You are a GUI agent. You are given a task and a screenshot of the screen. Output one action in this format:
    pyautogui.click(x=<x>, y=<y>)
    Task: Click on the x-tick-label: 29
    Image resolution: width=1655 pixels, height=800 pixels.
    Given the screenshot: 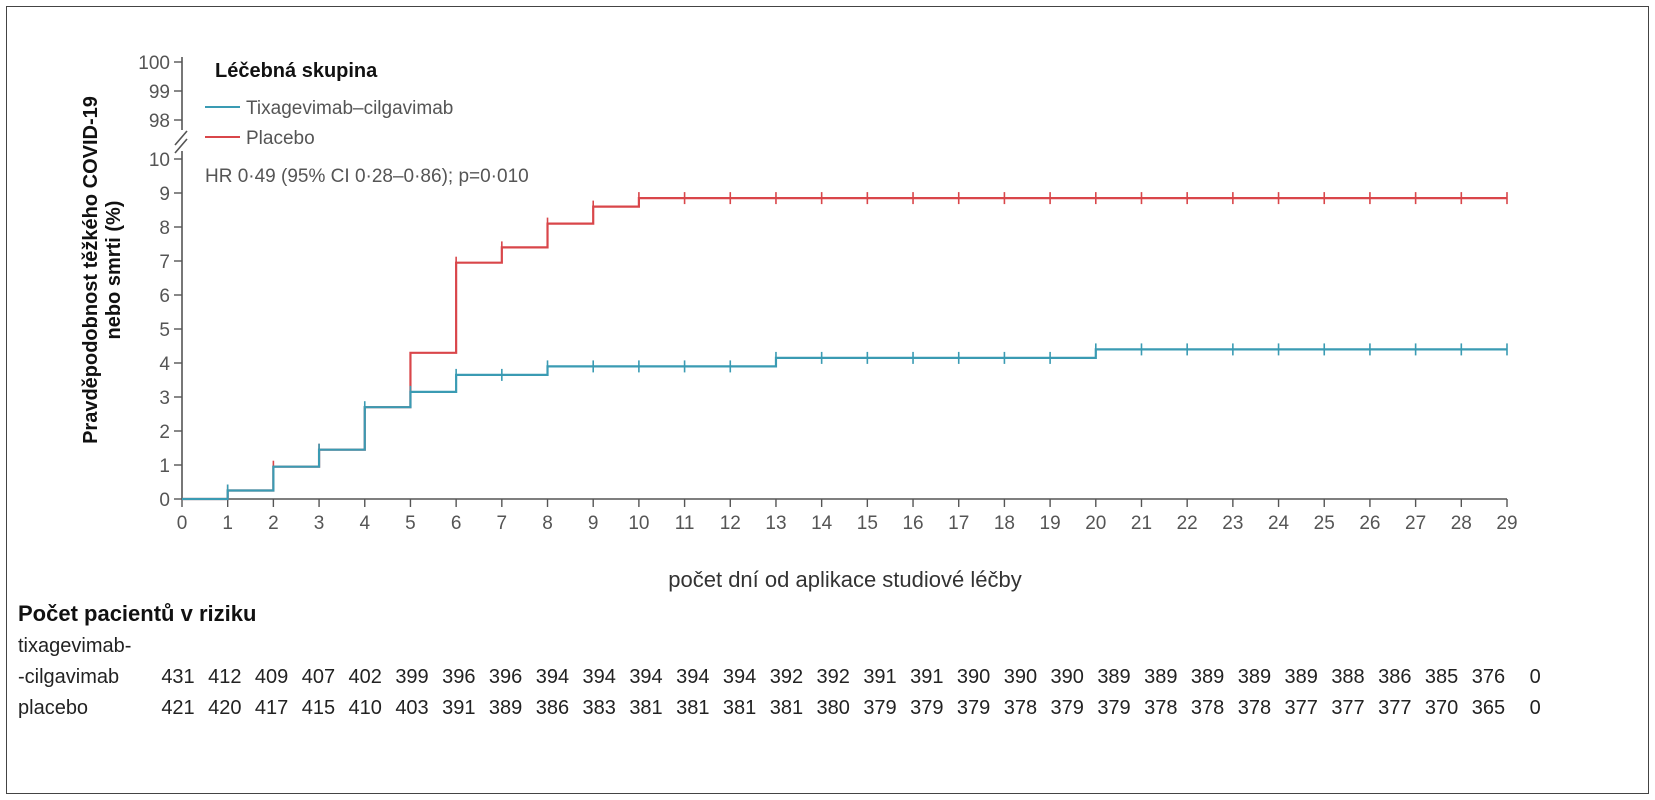 What is the action you would take?
    pyautogui.click(x=1506, y=523)
    